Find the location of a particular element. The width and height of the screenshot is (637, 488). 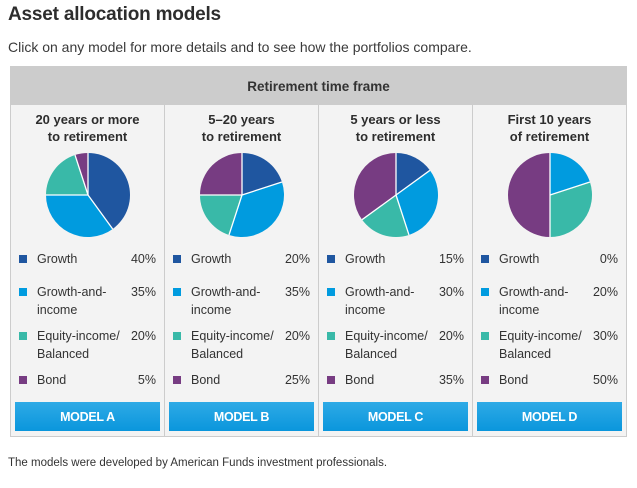

column-title-line1: 5–20 years is located at coordinates (241, 119).